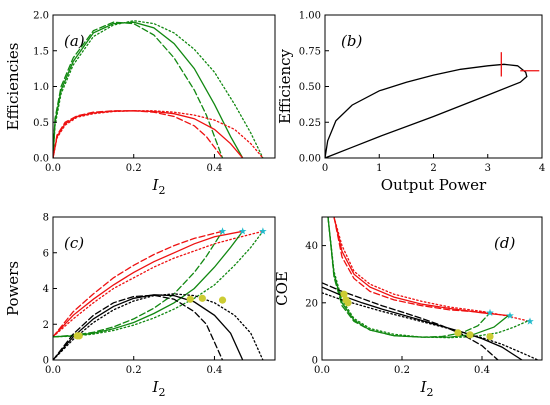  Describe the element at coordinates (310, 87) in the screenshot. I see `y-tick-label: 0.50` at that location.